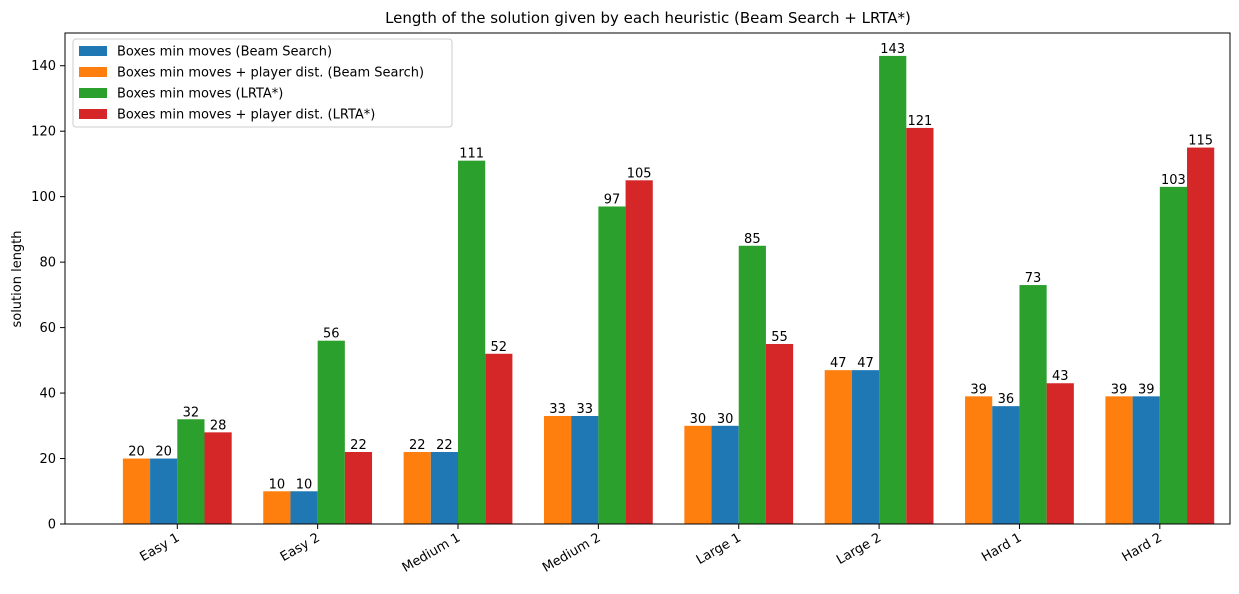 Image resolution: width=1239 pixels, height=594 pixels. What do you see at coordinates (17, 278) in the screenshot?
I see `y-axis-label: solution length` at bounding box center [17, 278].